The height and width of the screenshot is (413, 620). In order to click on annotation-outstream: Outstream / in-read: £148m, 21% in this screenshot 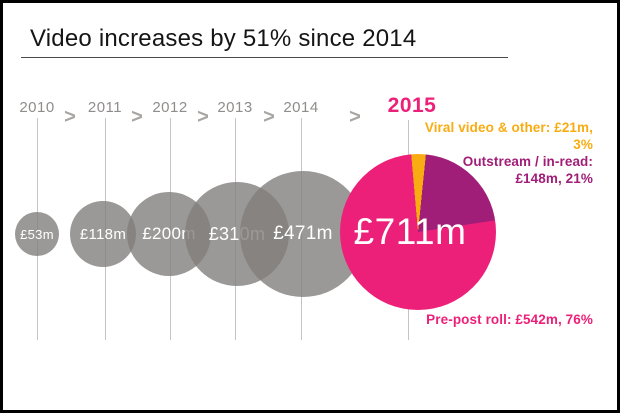, I will do `click(528, 170)`.